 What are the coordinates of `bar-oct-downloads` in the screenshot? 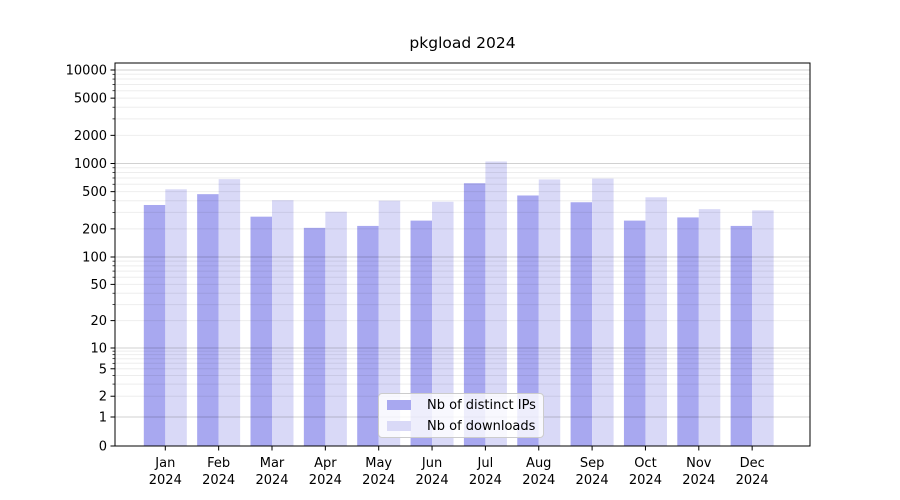 It's located at (656, 321).